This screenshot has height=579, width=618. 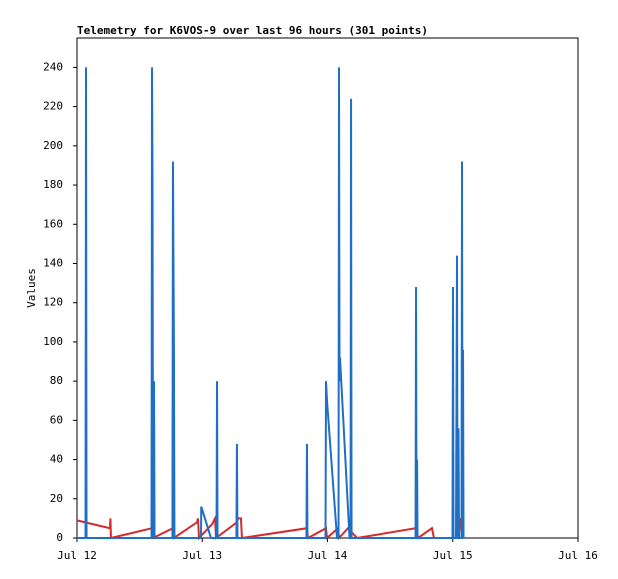 What do you see at coordinates (270, 527) in the screenshot?
I see `series-line` at bounding box center [270, 527].